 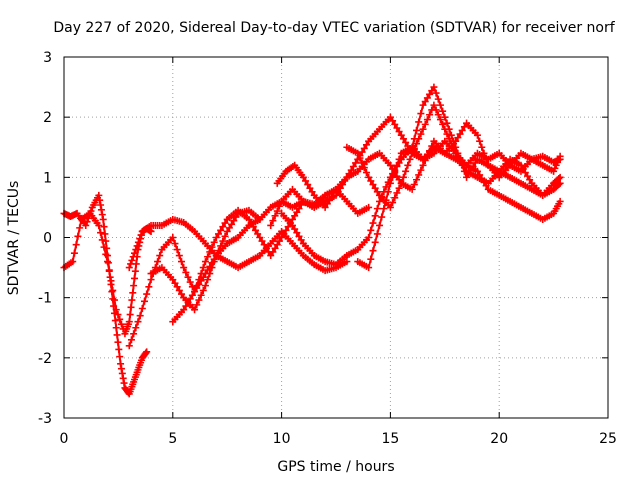 I want to click on x-tick-label: 0, so click(x=64, y=439).